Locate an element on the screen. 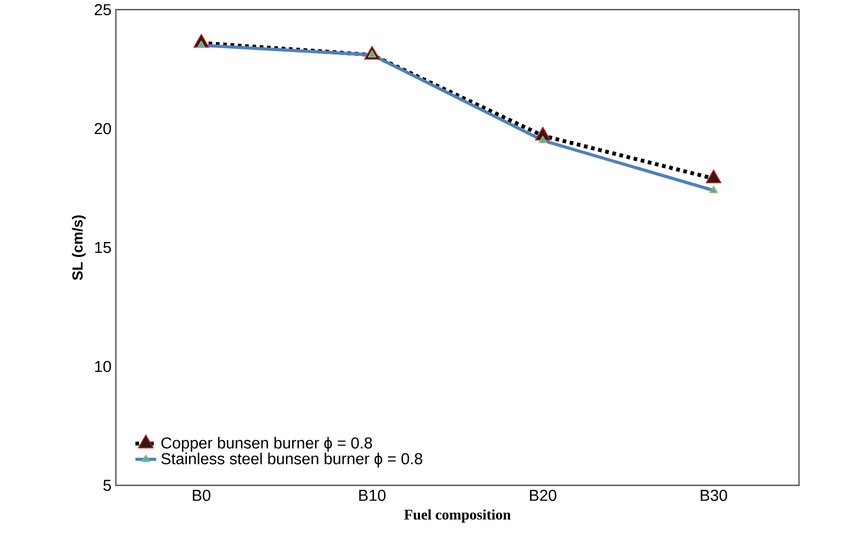  y-tick-label: 10 is located at coordinates (103, 366).